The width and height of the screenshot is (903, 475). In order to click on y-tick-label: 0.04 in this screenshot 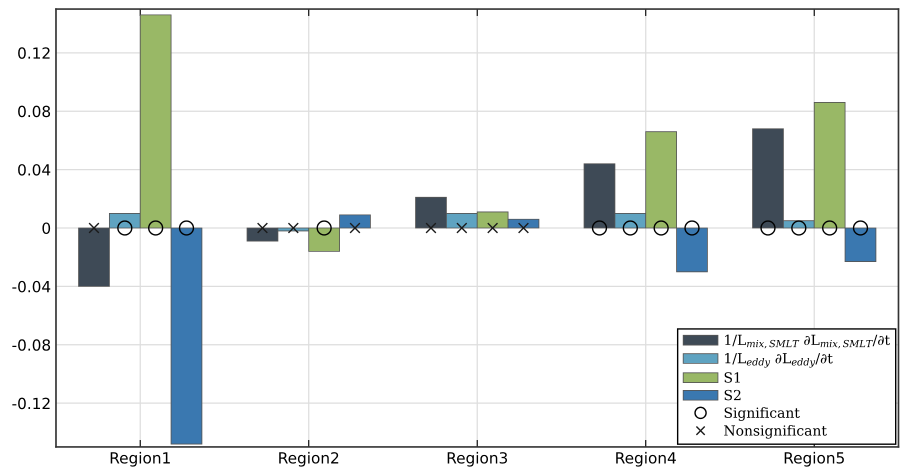, I will do `click(34, 170)`.